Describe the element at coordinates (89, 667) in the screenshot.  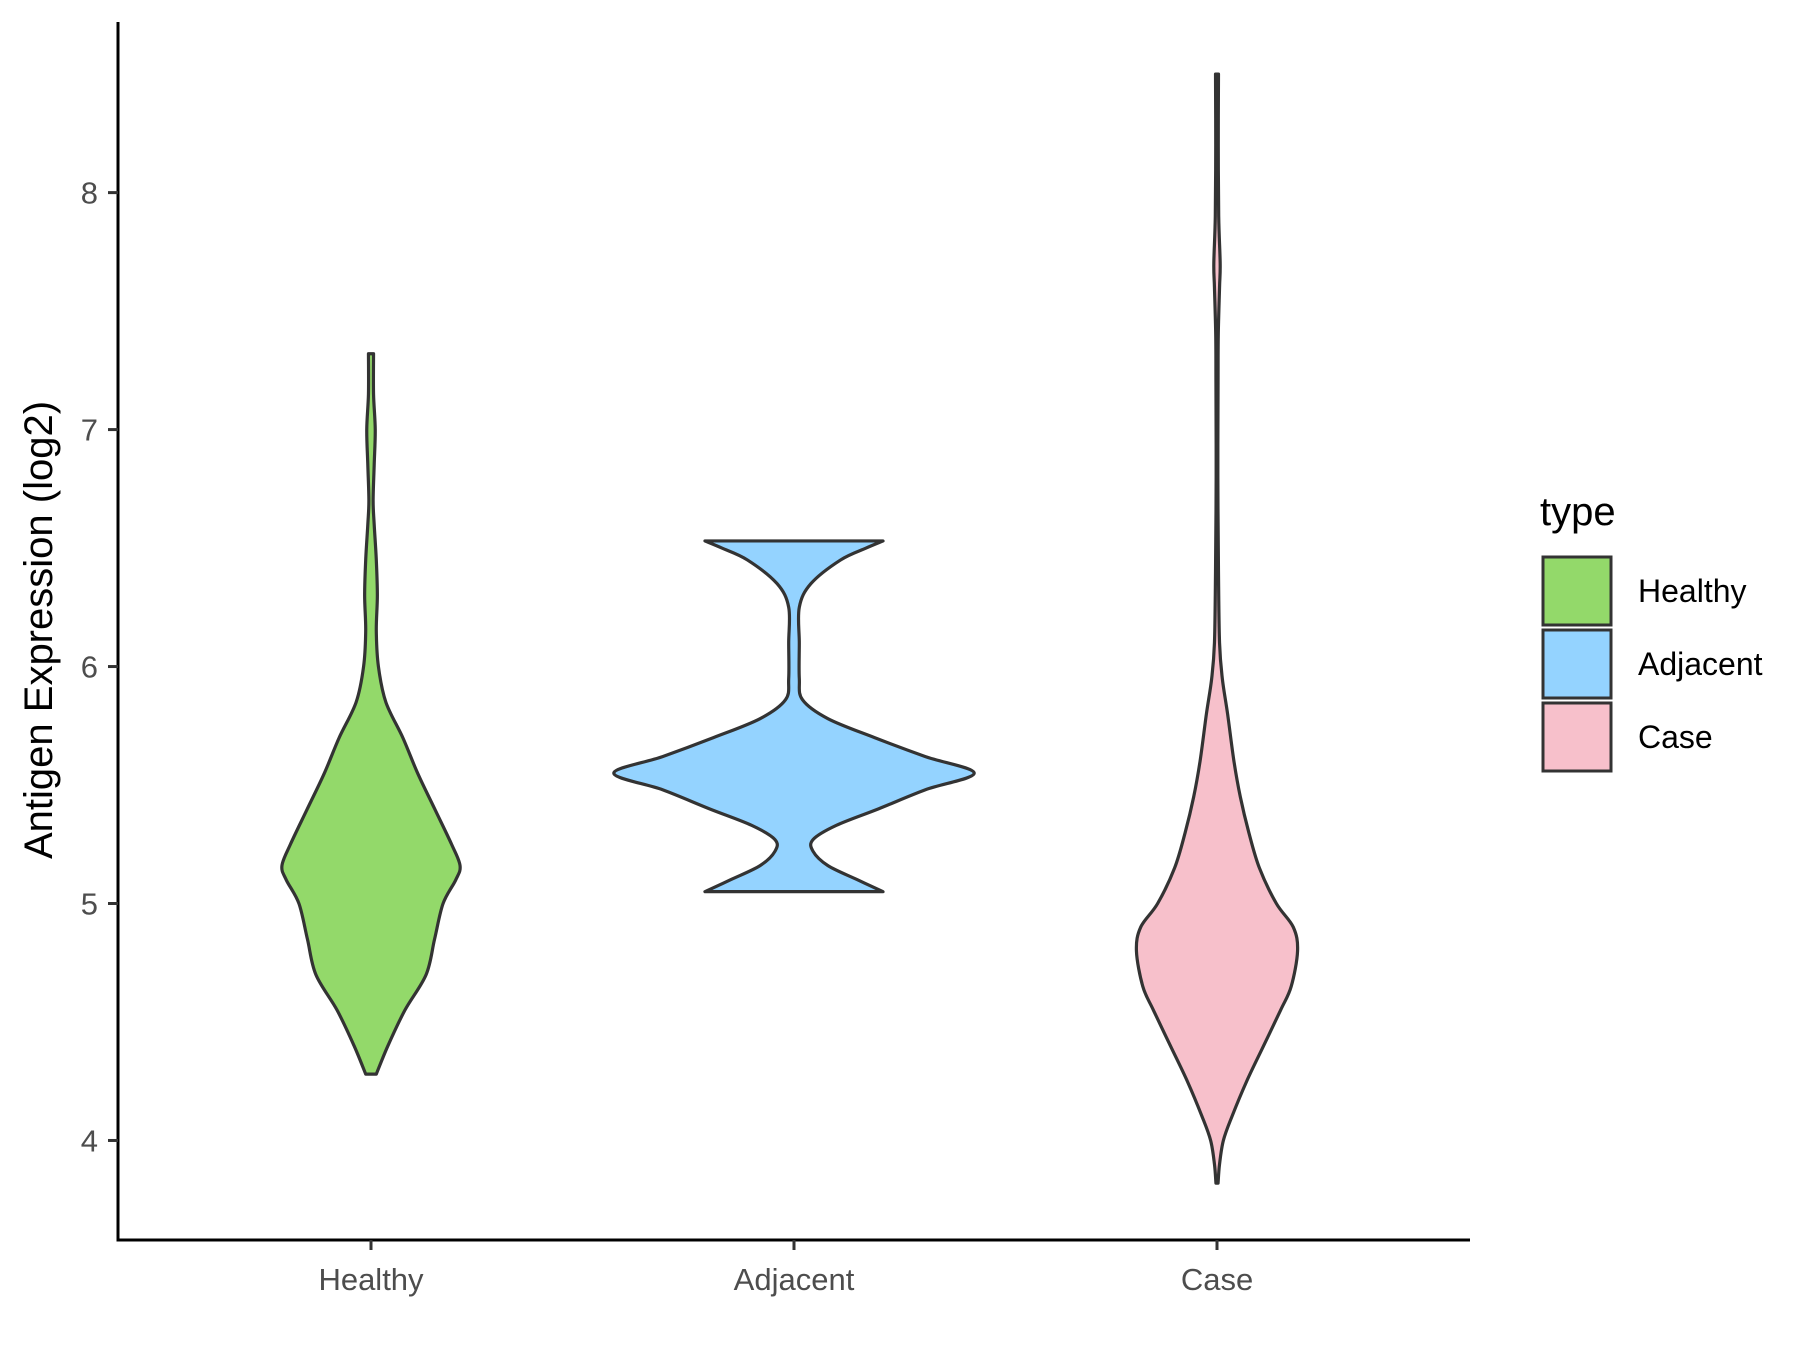
I see `y-tick-label: 6` at that location.